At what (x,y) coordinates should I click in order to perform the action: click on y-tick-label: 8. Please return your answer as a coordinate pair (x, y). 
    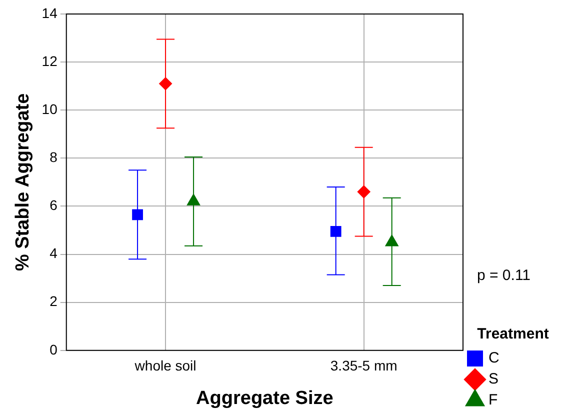
    Looking at the image, I should click on (54, 157).